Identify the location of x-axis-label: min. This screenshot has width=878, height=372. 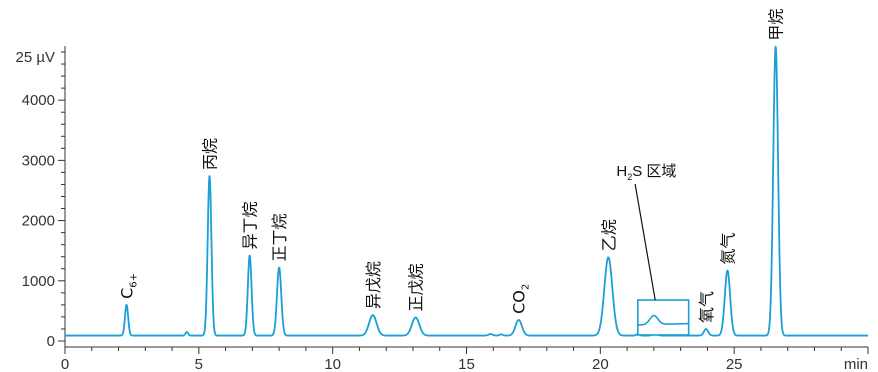
(856, 364).